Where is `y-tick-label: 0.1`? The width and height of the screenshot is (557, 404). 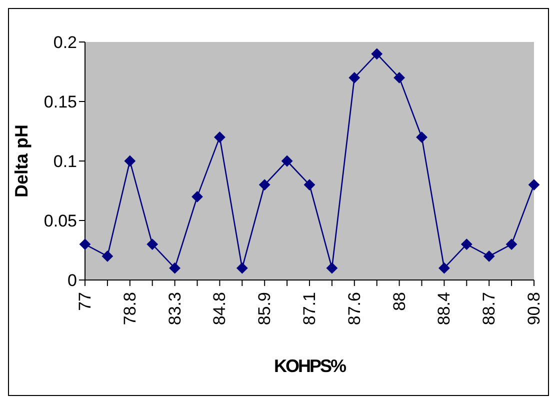
y-tick-label: 0.1 is located at coordinates (65, 162).